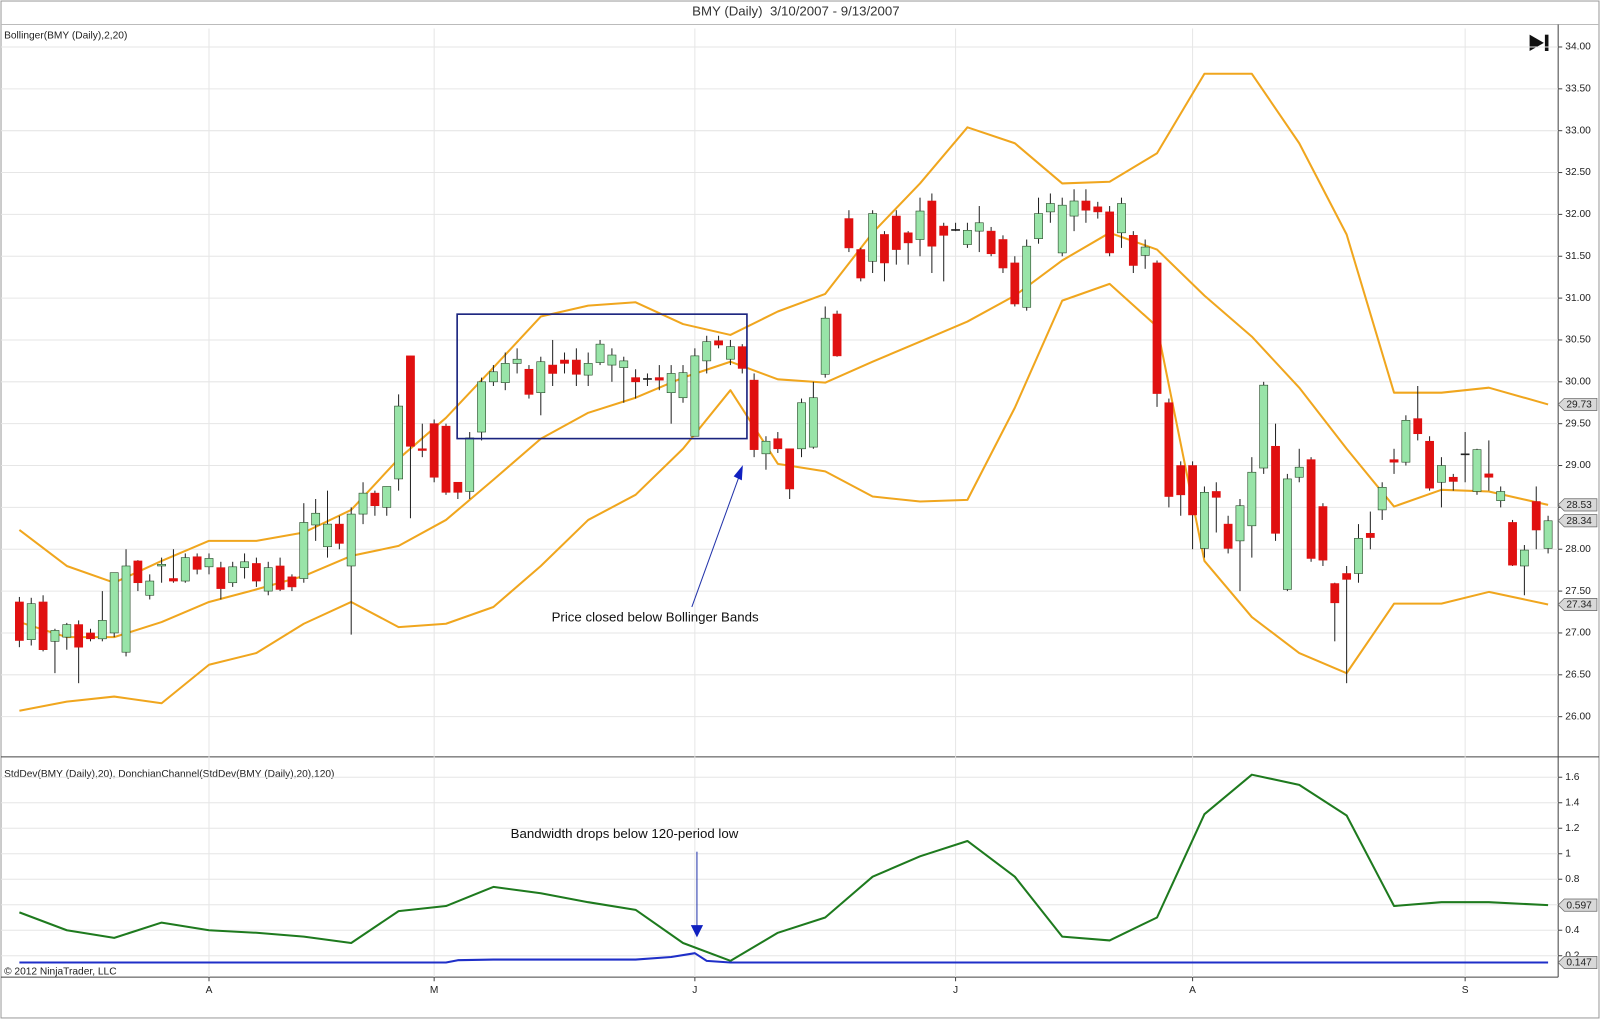 The width and height of the screenshot is (1600, 1020). I want to click on value-tag-label: 27.34, so click(1579, 605).